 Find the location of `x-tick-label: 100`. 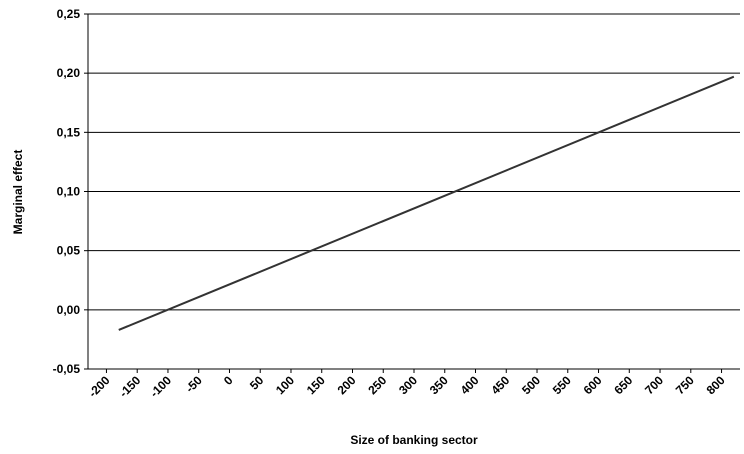

x-tick-label: 100 is located at coordinates (285, 385).